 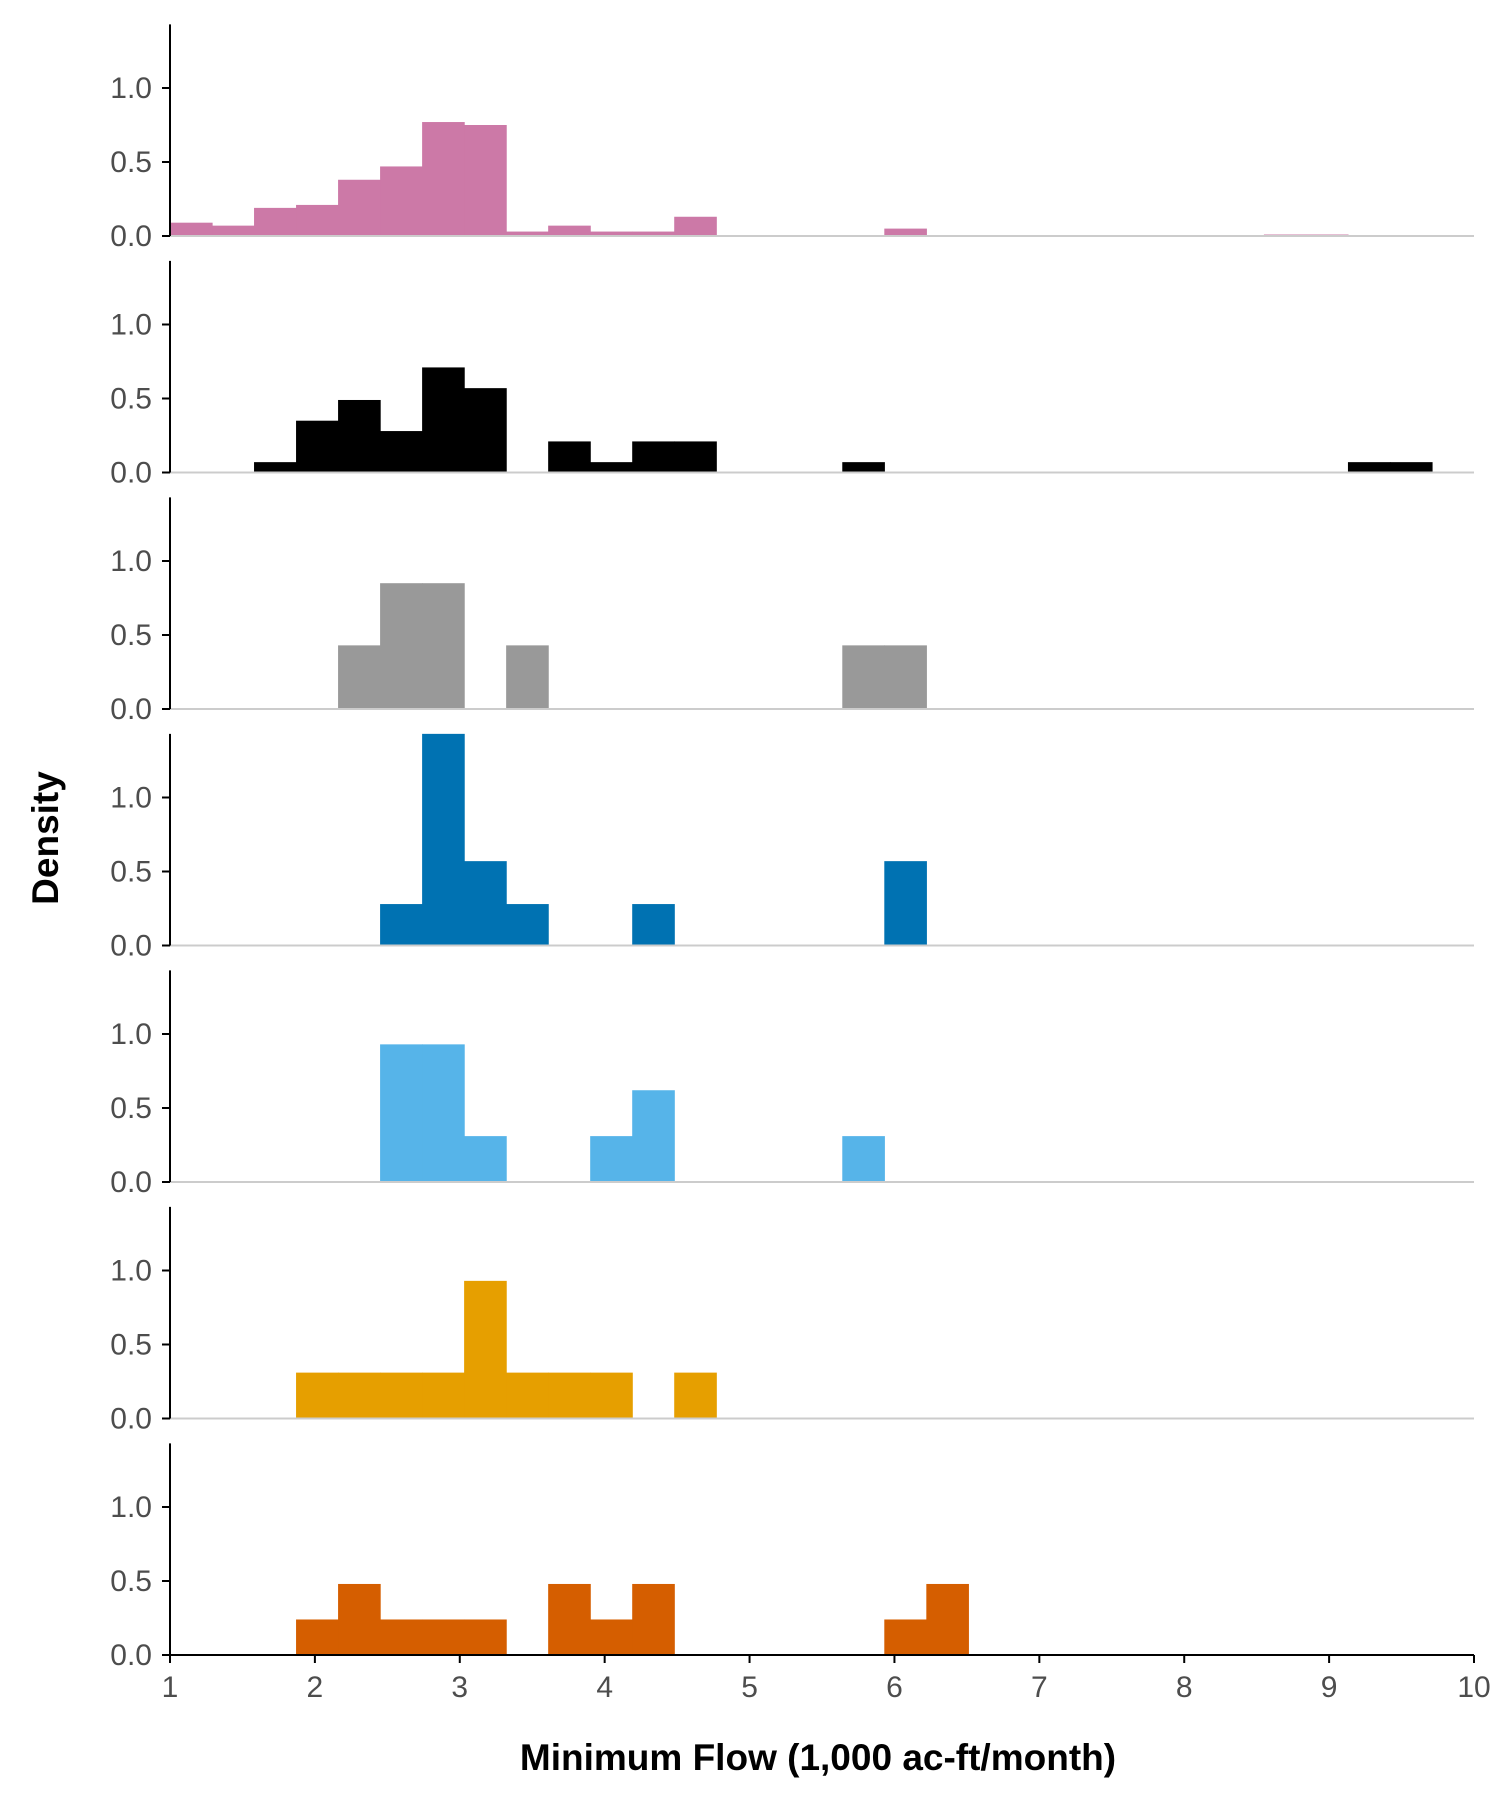 I want to click on x-tick-label: 2, so click(x=315, y=1687).